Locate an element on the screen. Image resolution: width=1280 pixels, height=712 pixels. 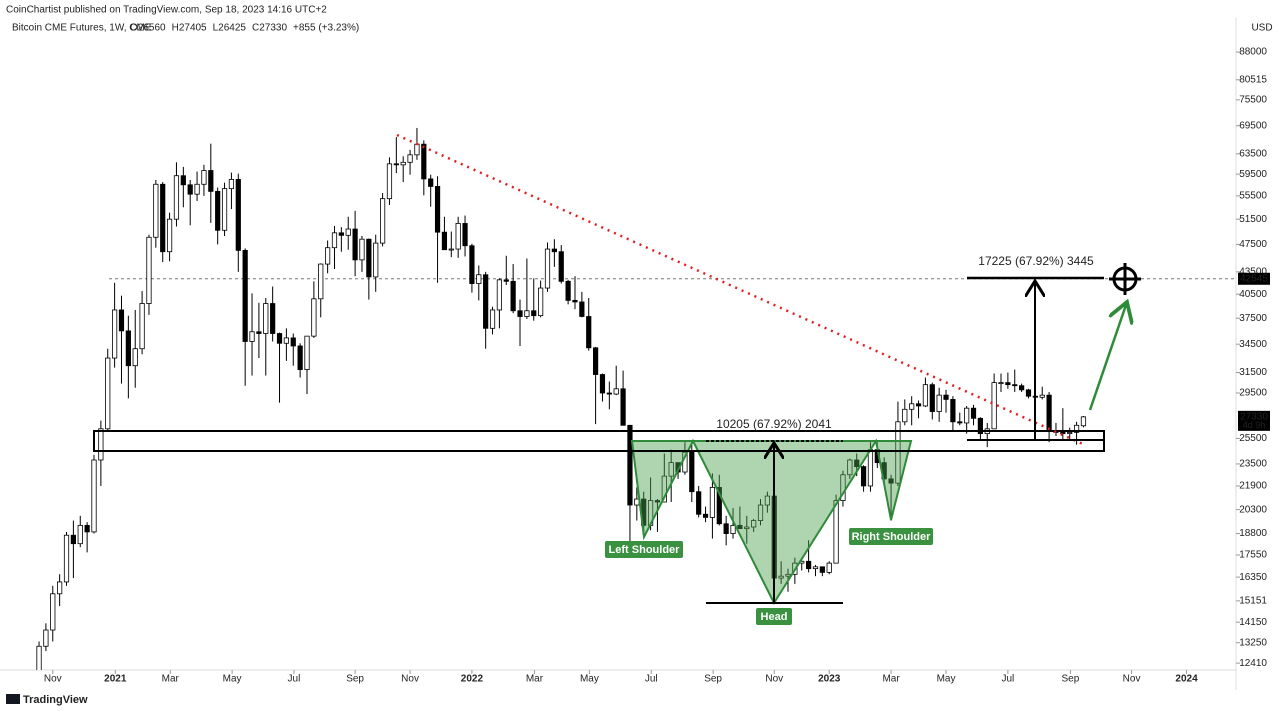
y-tick-label: 69500 is located at coordinates (1253, 125).